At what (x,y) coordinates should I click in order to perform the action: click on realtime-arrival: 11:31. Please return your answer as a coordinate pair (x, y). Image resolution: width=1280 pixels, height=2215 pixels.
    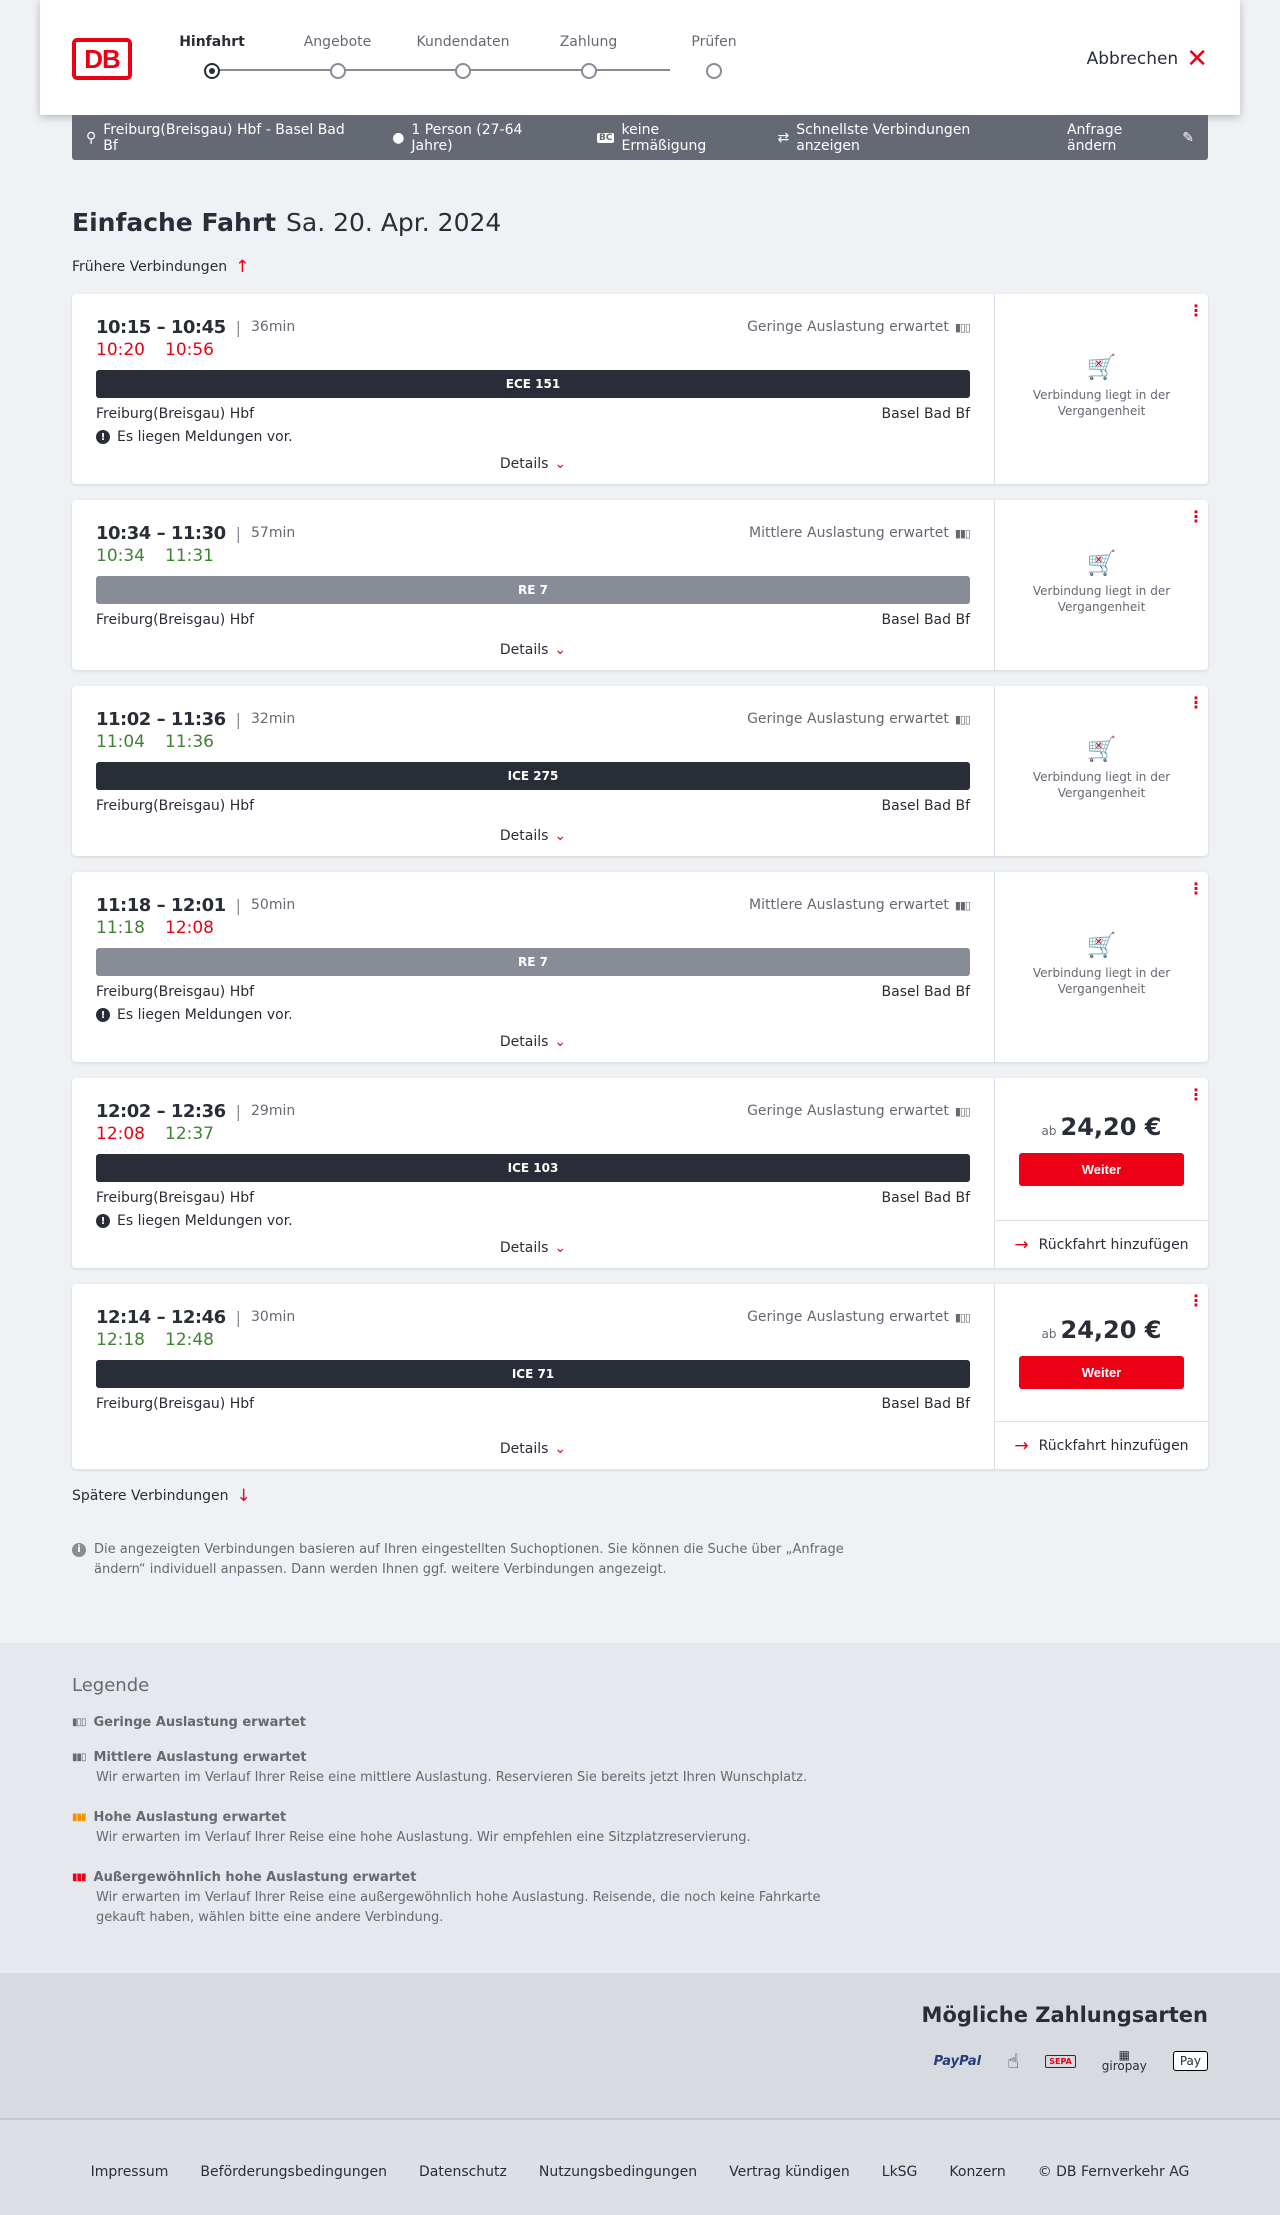
    Looking at the image, I should click on (189, 556).